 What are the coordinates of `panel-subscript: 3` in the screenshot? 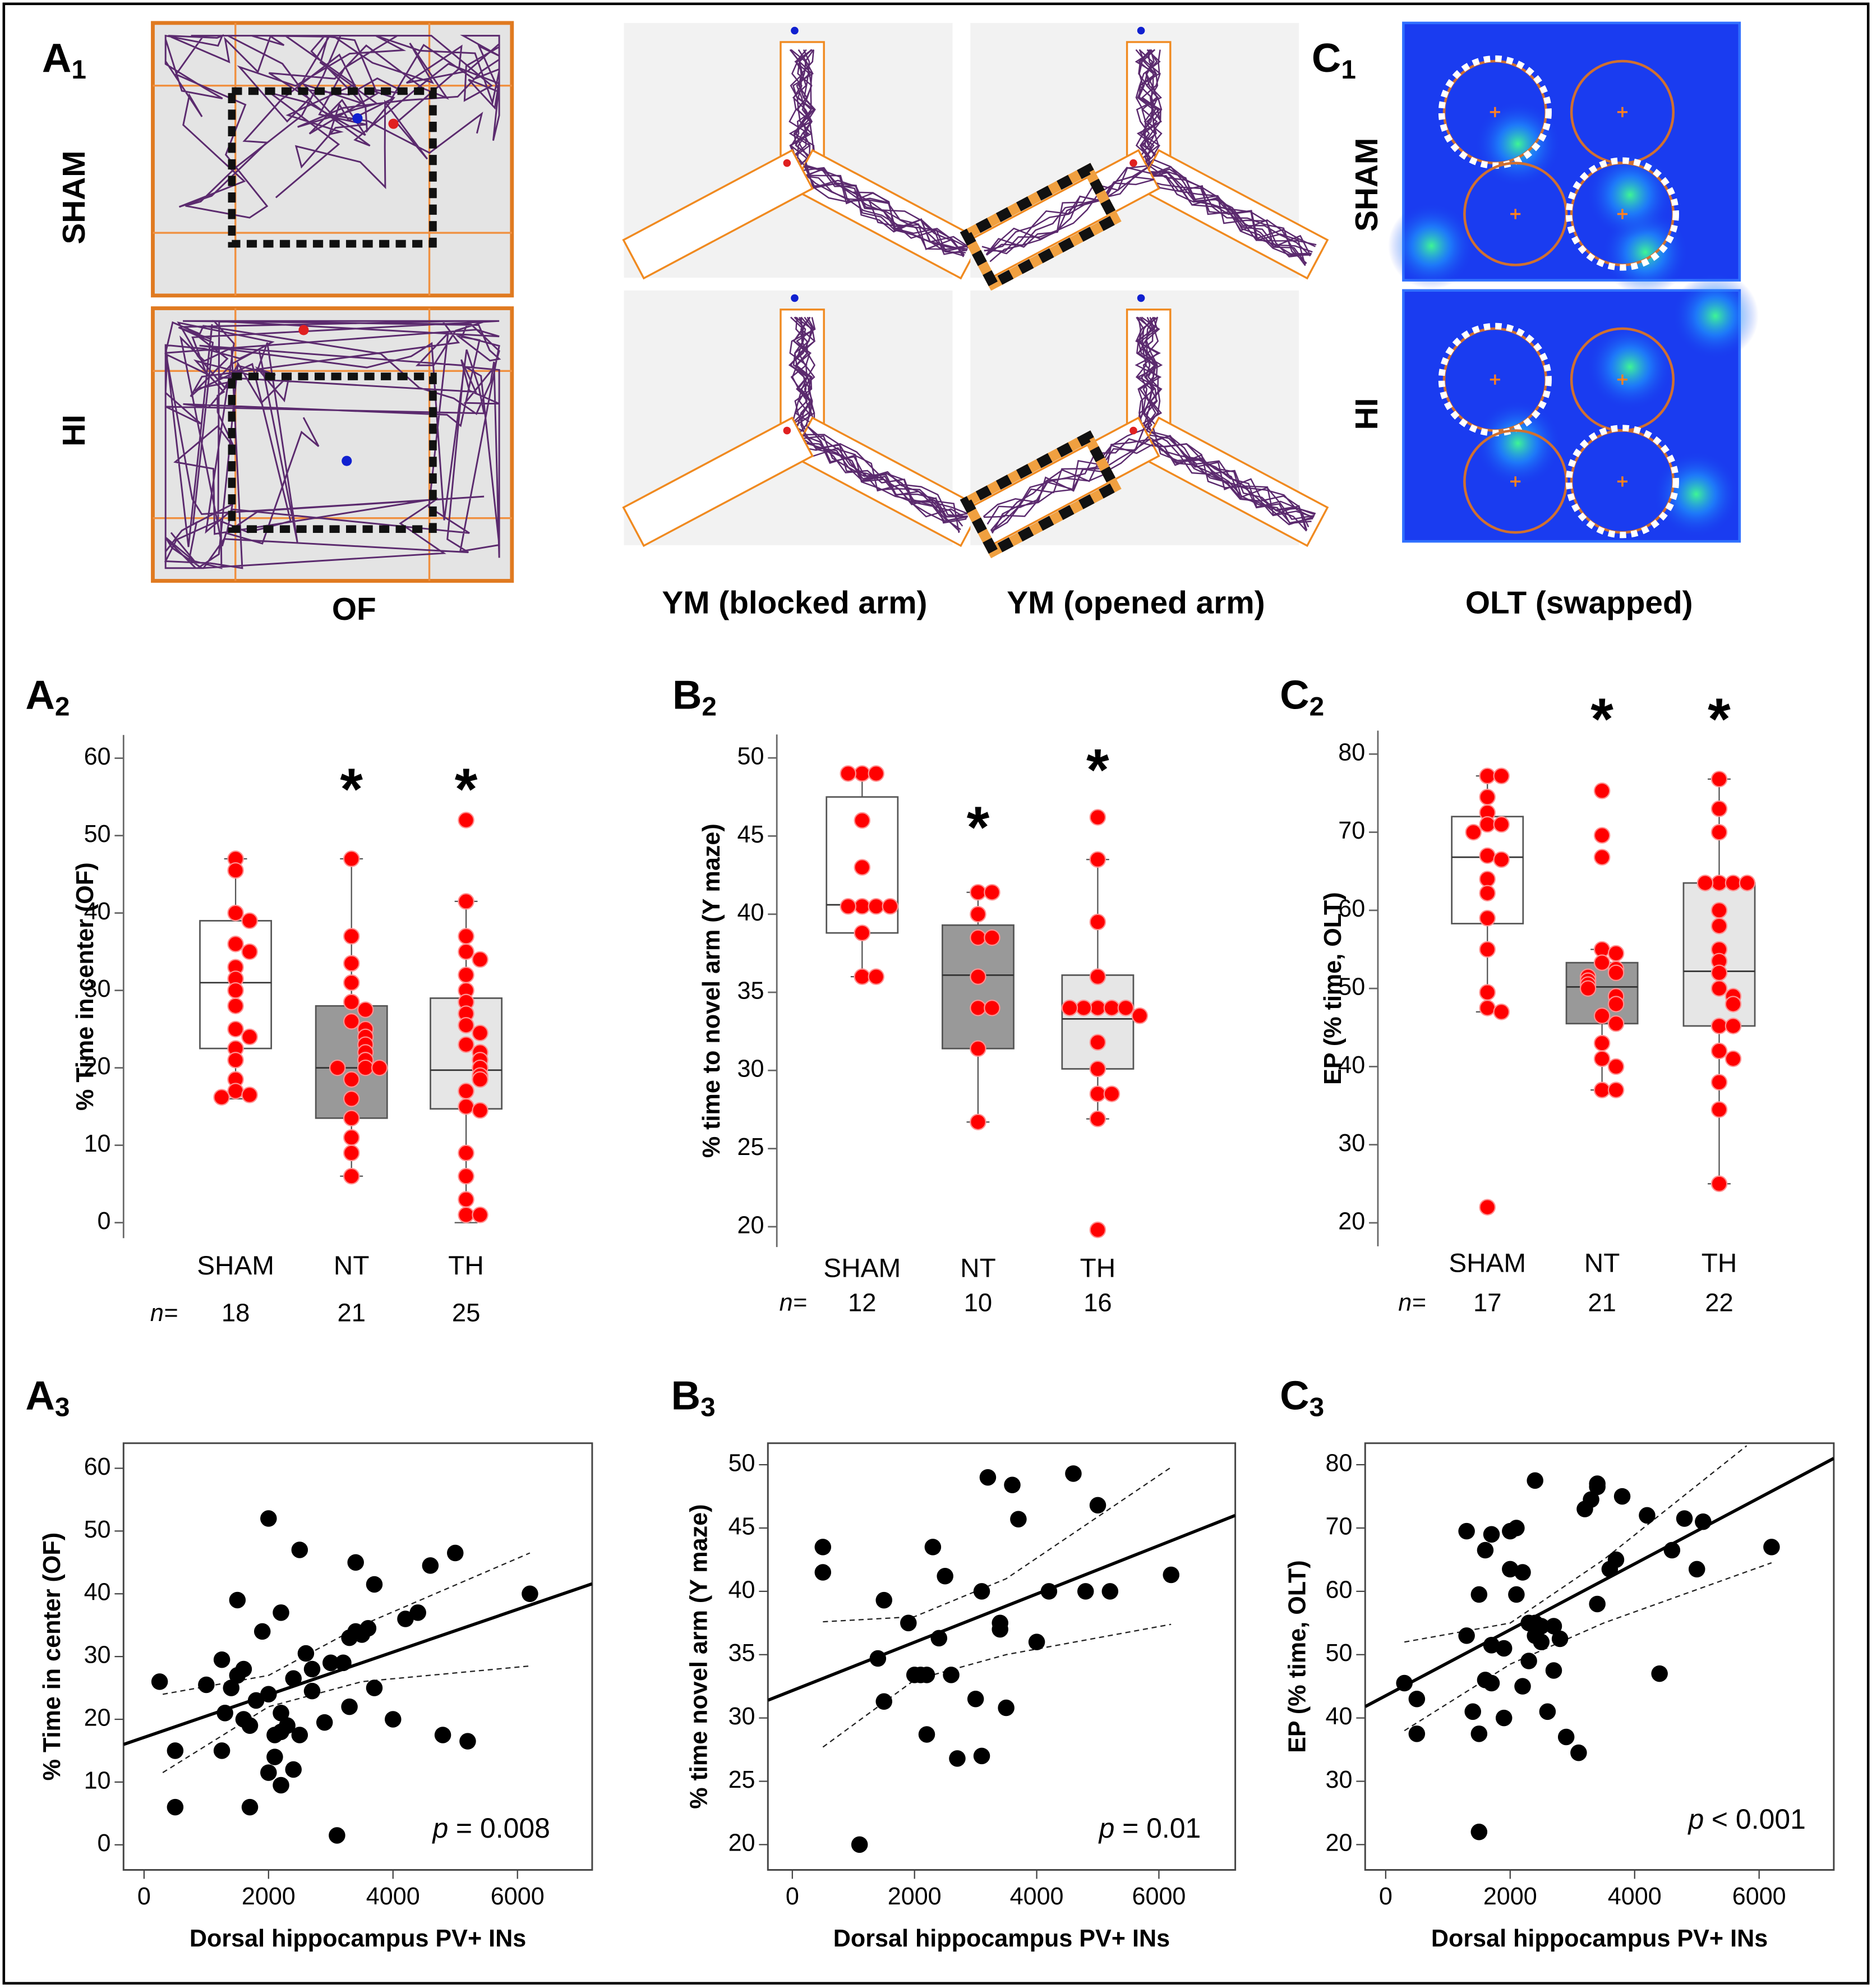 It's located at (63, 1407).